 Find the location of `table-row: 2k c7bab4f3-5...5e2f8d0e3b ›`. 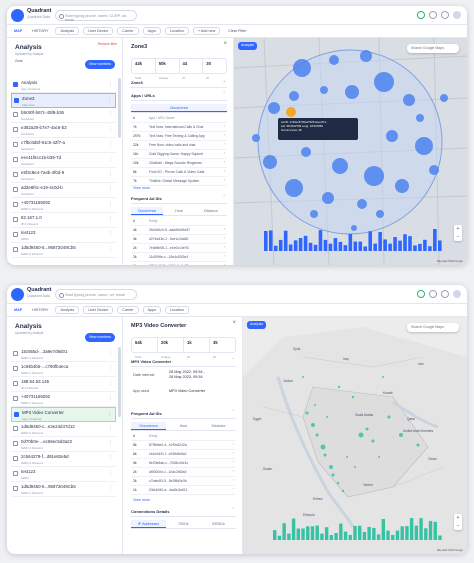

table-row: 2k c7bab4f3-5...5e2f8d0e3b › is located at coordinates (183, 481).